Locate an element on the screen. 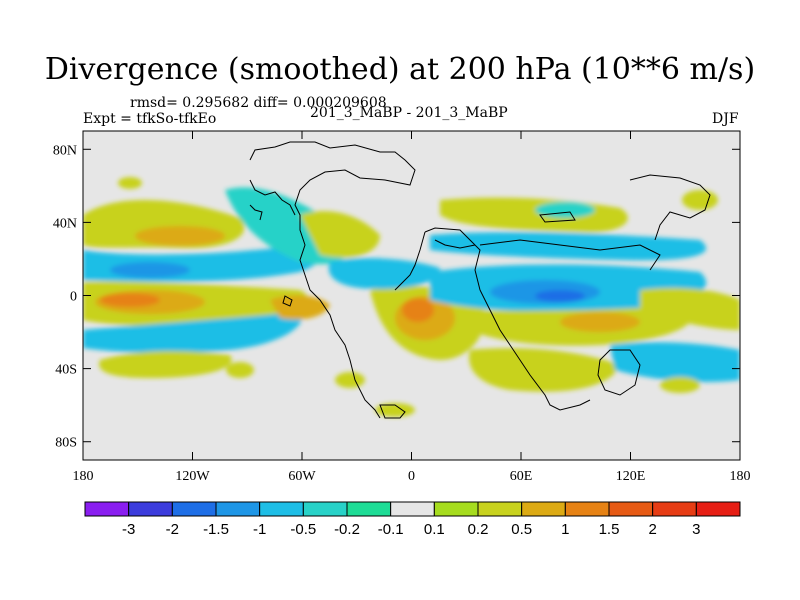 Image resolution: width=800 pixels, height=600 pixels. field-sp-blob is located at coordinates (240, 370).